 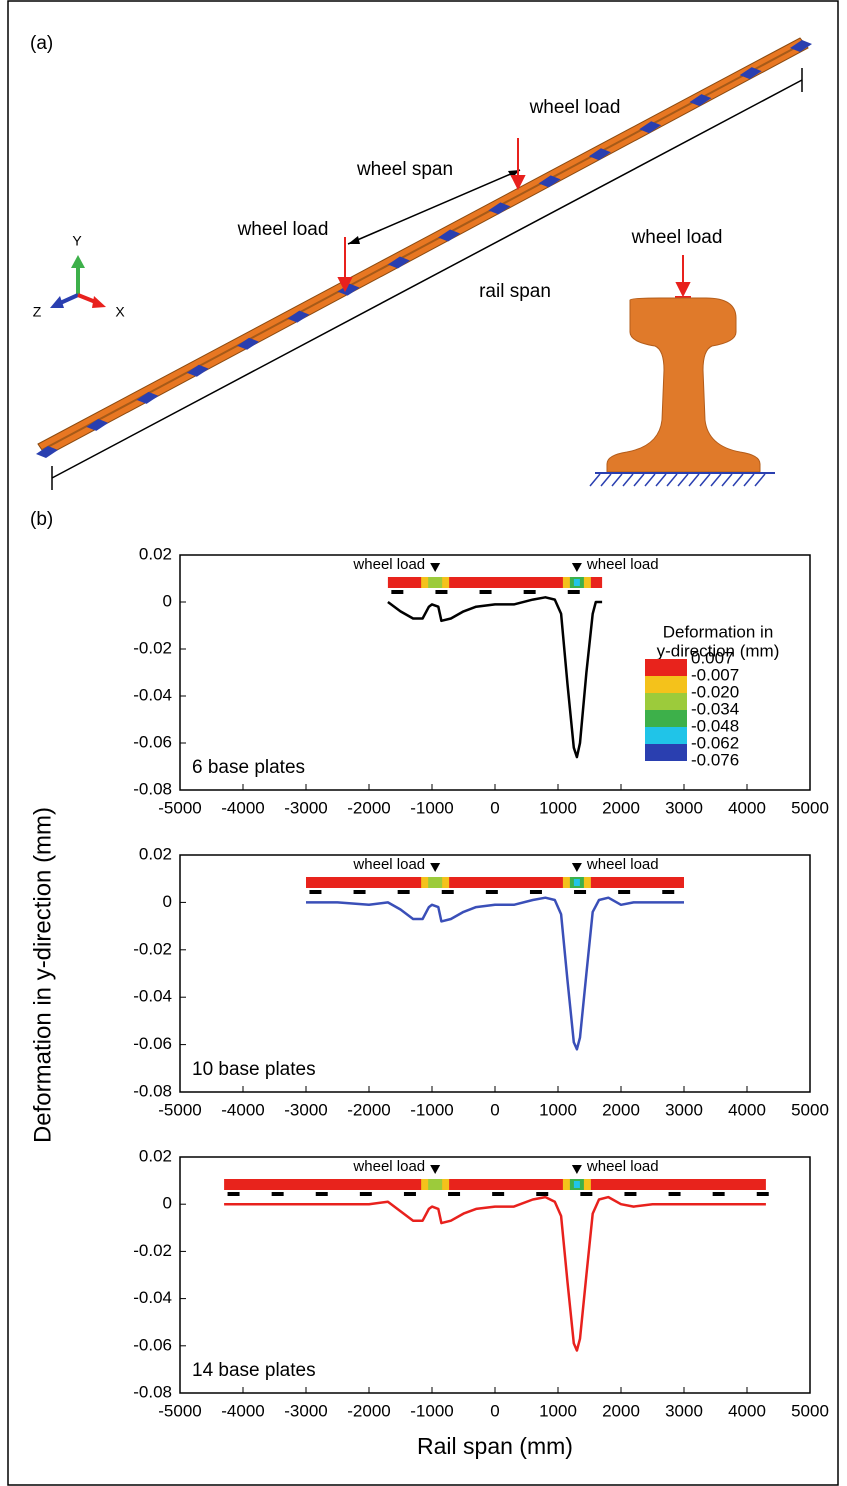 What do you see at coordinates (495, 1446) in the screenshot?
I see `x-axis-title: Rail span (mm)` at bounding box center [495, 1446].